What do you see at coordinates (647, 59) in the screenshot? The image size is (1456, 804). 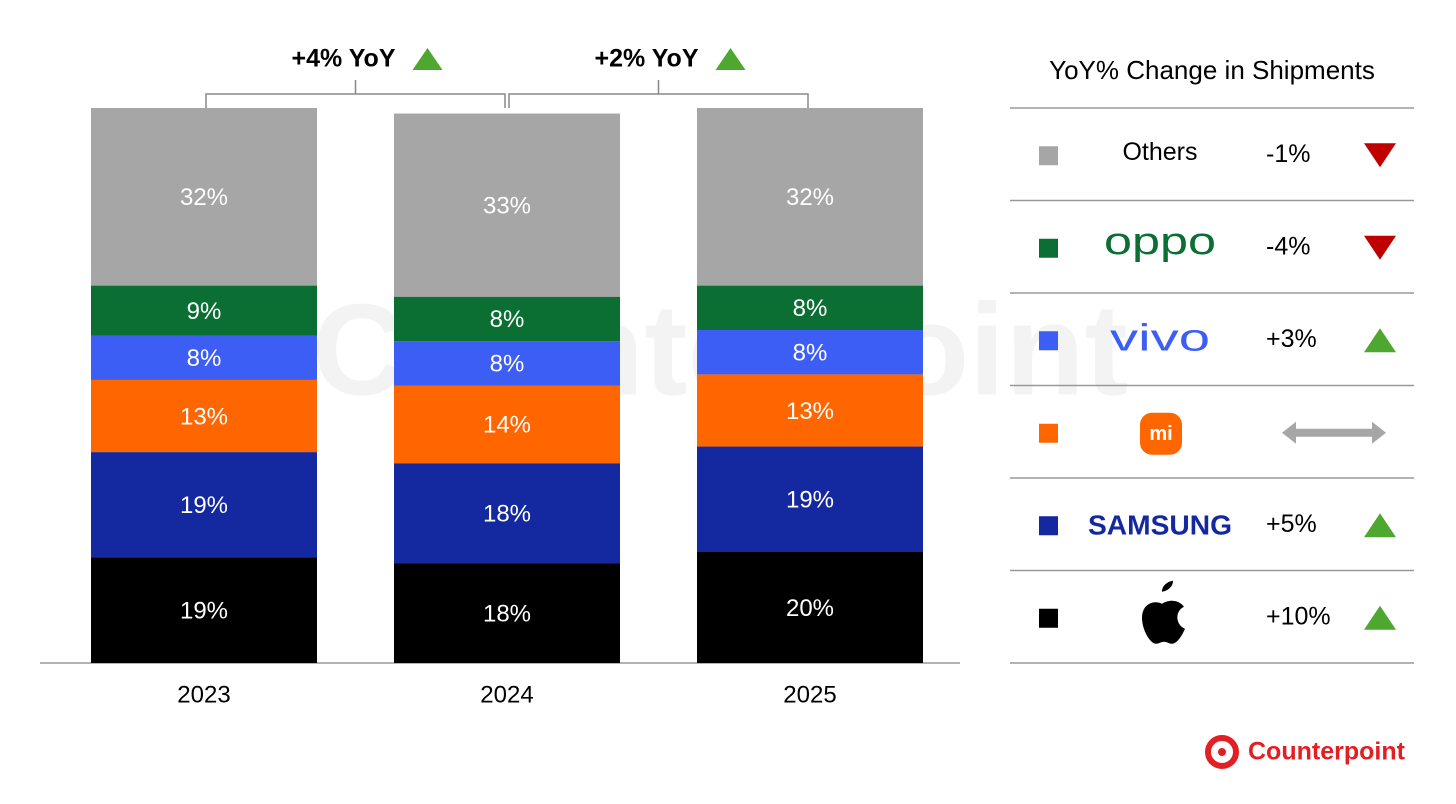 I see `annotation: +2% YoY` at bounding box center [647, 59].